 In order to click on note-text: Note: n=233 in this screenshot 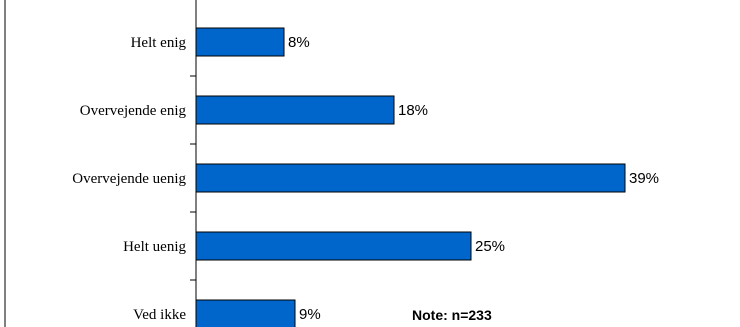, I will do `click(452, 315)`.